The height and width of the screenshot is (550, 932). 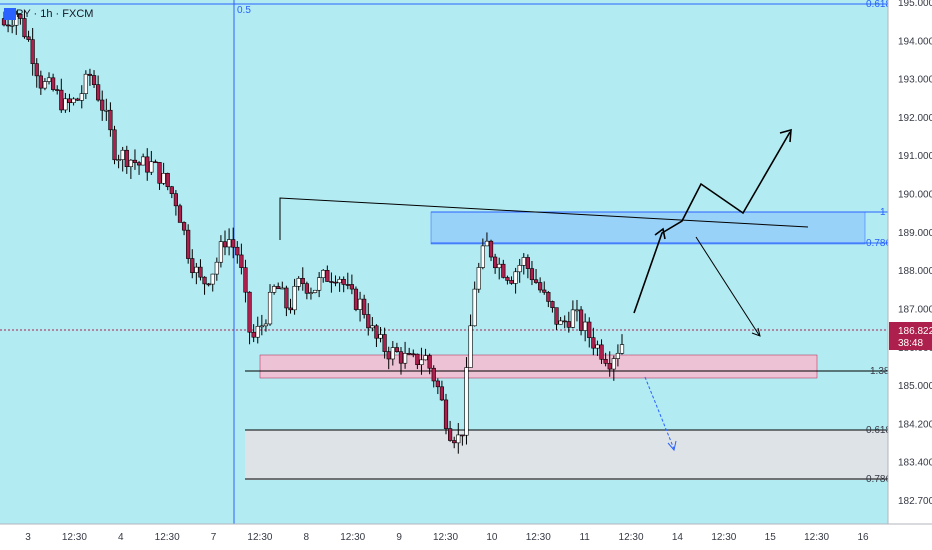 What do you see at coordinates (878, 5) in the screenshot?
I see `fib-label-0-618-top: 0.618` at bounding box center [878, 5].